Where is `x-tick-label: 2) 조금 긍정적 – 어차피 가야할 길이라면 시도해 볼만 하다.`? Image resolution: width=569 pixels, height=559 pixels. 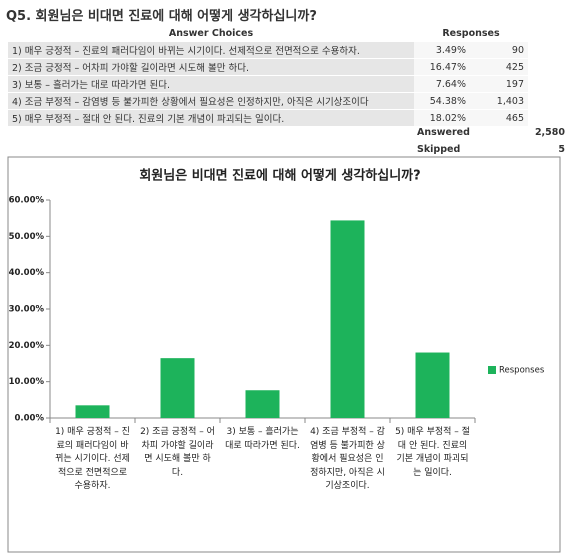
x-tick-label: 2) 조금 긍정적 – 어차피 가야할 길이라면 시도해 볼만 하다. is located at coordinates (177, 452).